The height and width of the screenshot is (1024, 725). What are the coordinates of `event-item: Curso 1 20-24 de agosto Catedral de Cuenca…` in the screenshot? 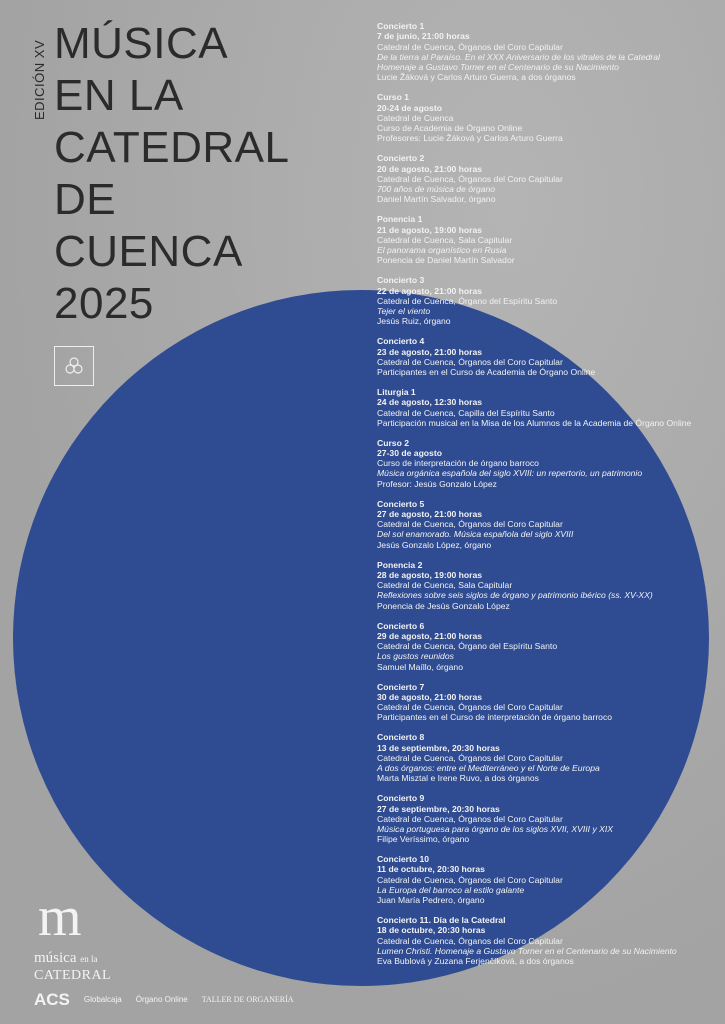 It's located at (547, 117).